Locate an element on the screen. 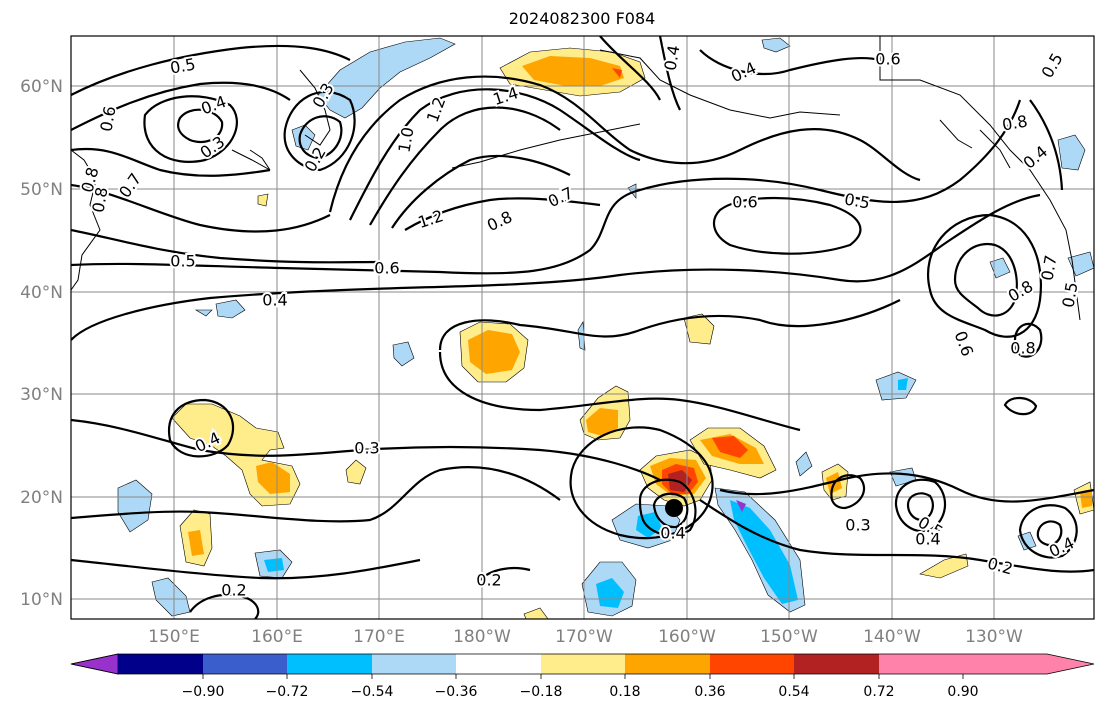  colorbar-tick-label: 0.54 is located at coordinates (793, 692).